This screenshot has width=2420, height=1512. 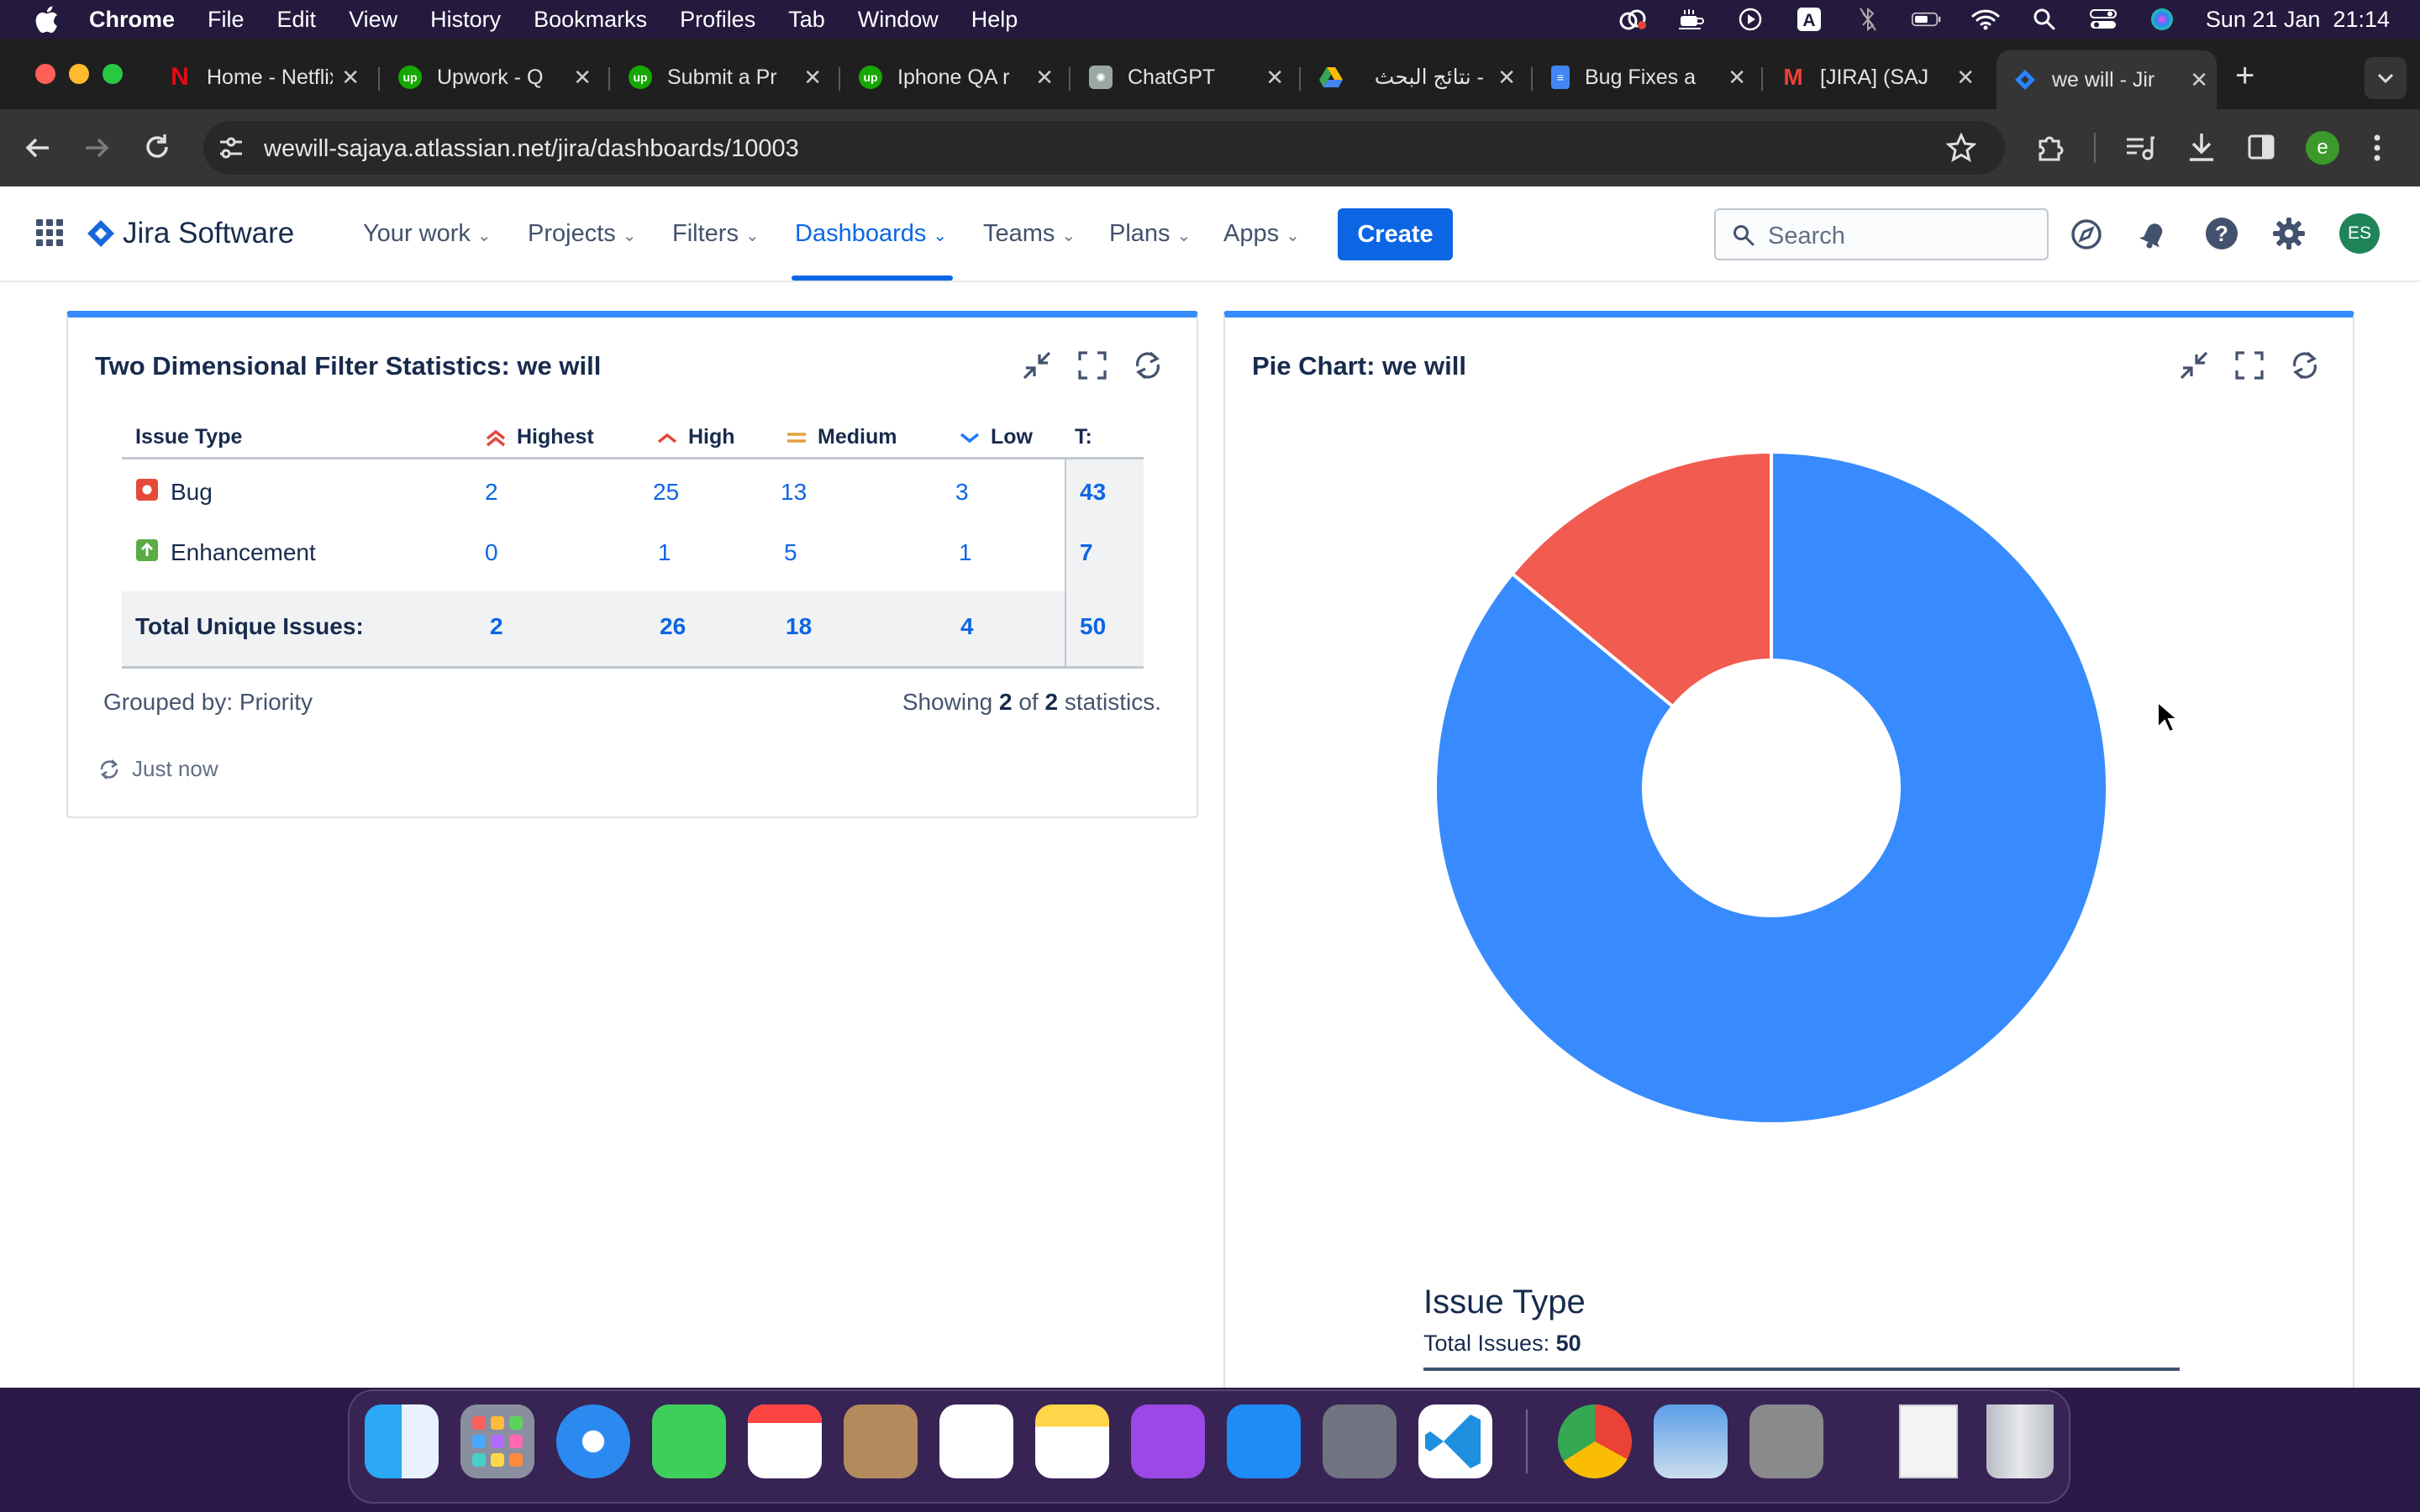 What do you see at coordinates (976, 1441) in the screenshot?
I see `reminders-icon` at bounding box center [976, 1441].